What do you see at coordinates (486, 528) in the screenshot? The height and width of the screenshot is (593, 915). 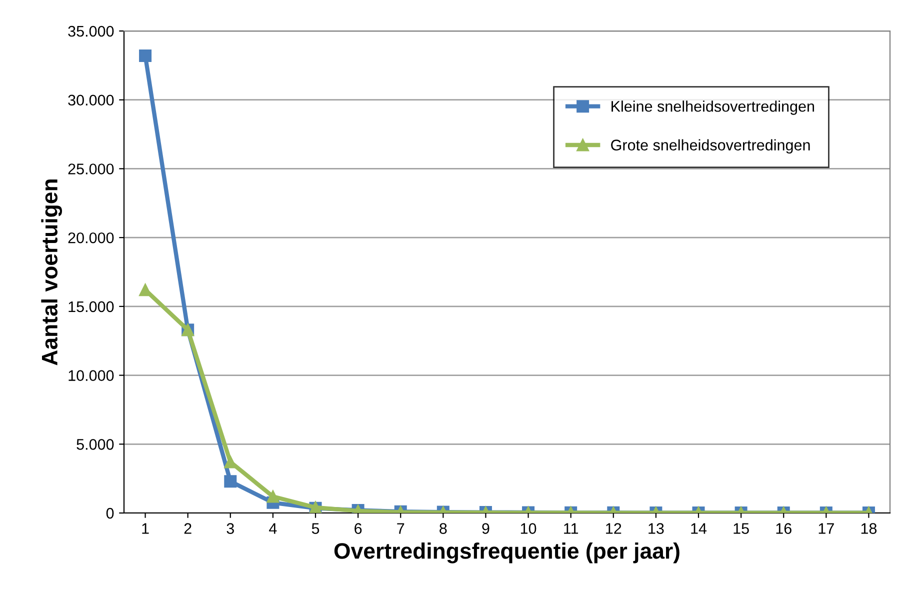 I see `x-tick-label: 9` at bounding box center [486, 528].